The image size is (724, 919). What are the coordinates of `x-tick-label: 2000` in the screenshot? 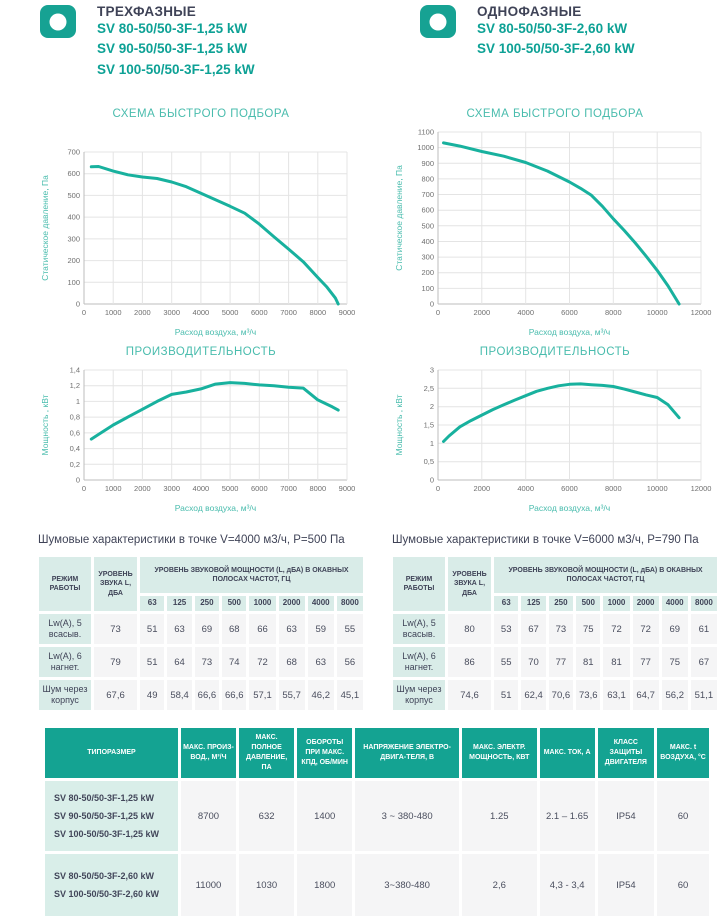 It's located at (142, 312).